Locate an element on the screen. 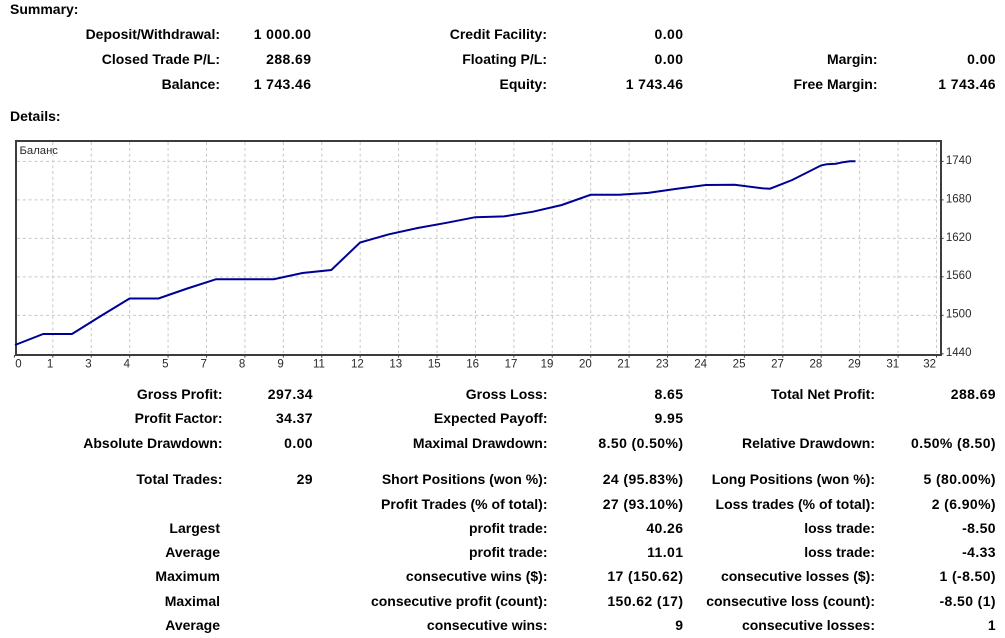 The image size is (1005, 638). svg-text: 31 is located at coordinates (892, 365).